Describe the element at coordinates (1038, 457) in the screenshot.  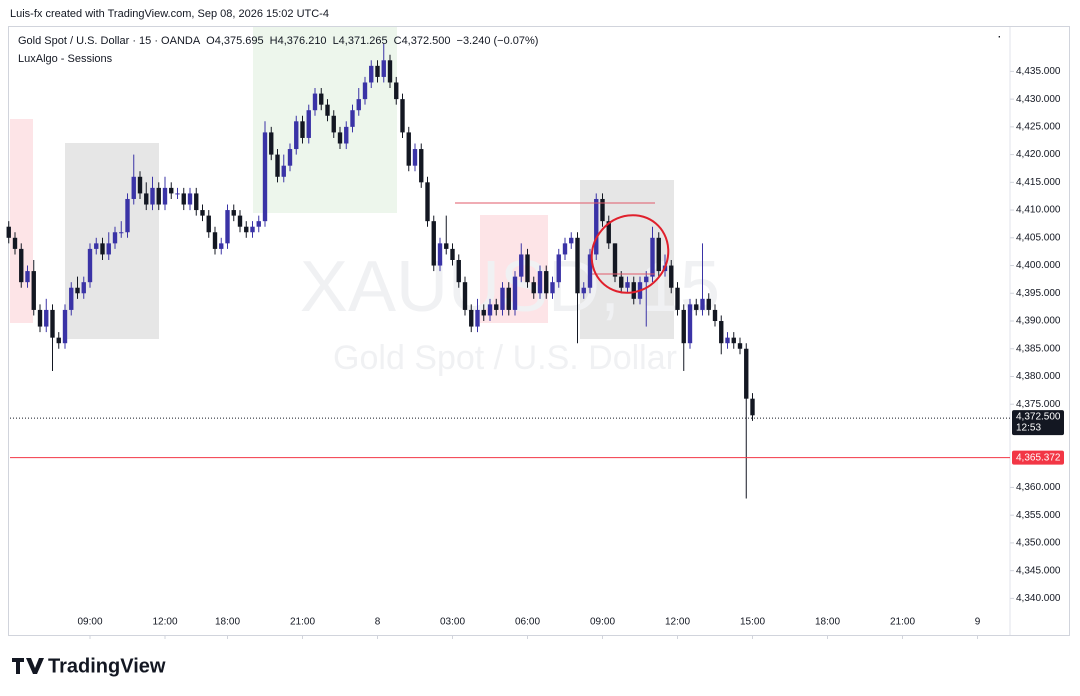
I see `level-label: 4,365.372` at that location.